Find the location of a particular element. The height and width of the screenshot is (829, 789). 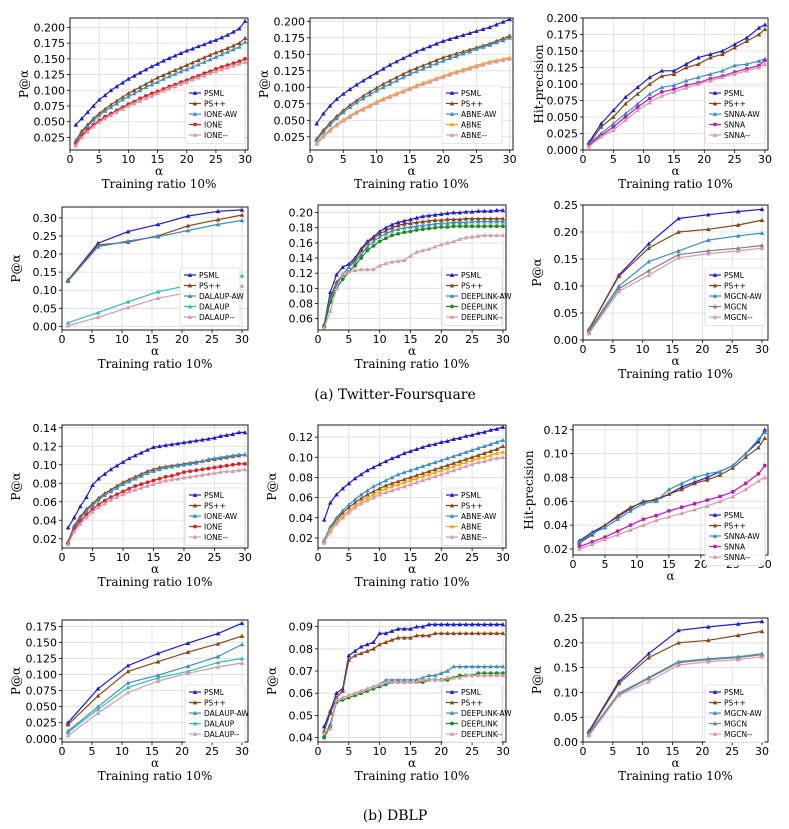

chart-11-ytick-label: 0.04 is located at coordinates (301, 738).